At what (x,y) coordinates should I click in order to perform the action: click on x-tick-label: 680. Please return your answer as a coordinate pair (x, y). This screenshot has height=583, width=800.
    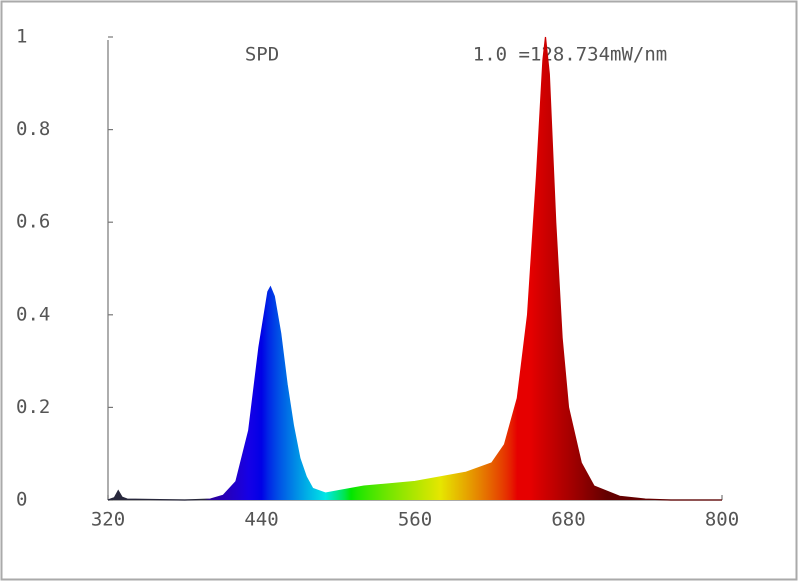
    Looking at the image, I should click on (568, 520).